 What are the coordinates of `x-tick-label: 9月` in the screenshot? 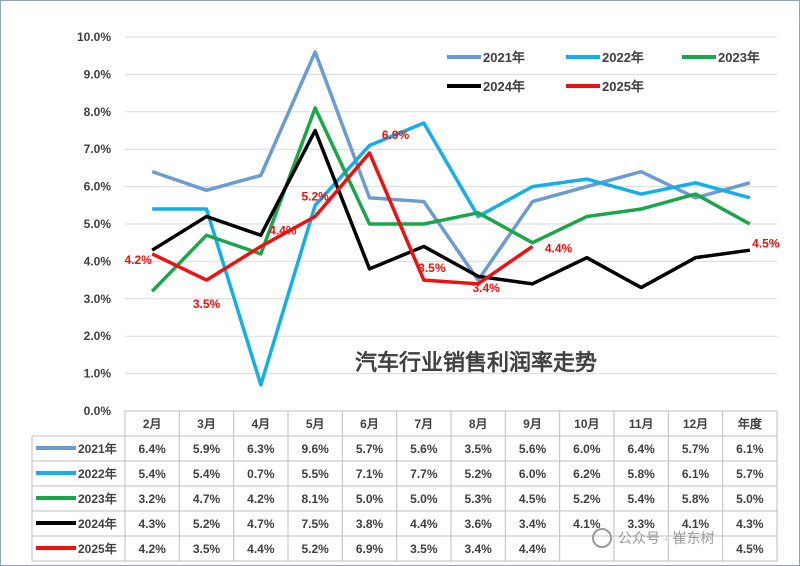 It's located at (532, 424).